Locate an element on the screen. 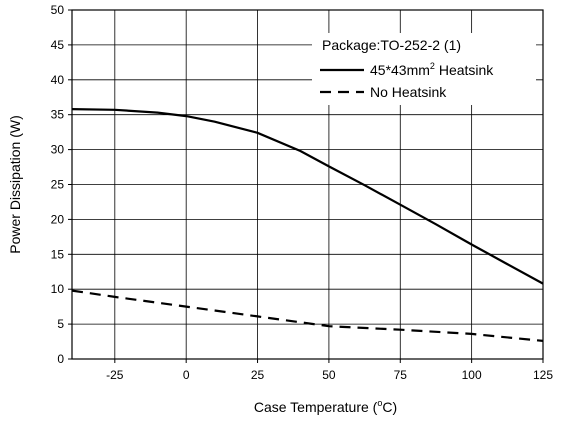 The image size is (565, 423). y-tick-label: 15 is located at coordinates (58, 254).